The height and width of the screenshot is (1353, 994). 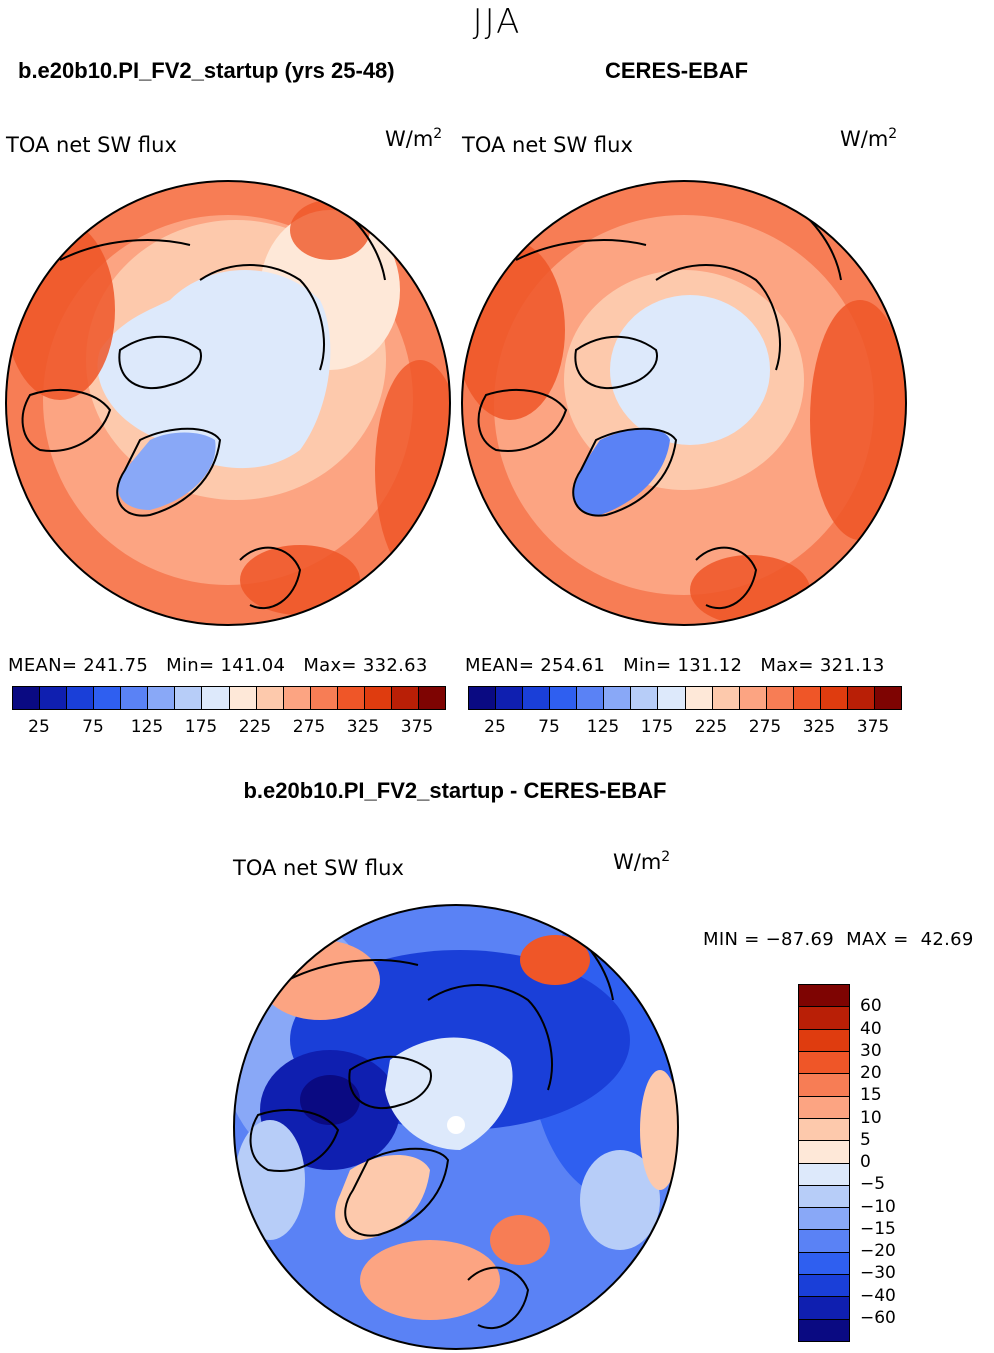 What do you see at coordinates (414, 138) in the screenshot?
I see `model-units-label: W/m2` at bounding box center [414, 138].